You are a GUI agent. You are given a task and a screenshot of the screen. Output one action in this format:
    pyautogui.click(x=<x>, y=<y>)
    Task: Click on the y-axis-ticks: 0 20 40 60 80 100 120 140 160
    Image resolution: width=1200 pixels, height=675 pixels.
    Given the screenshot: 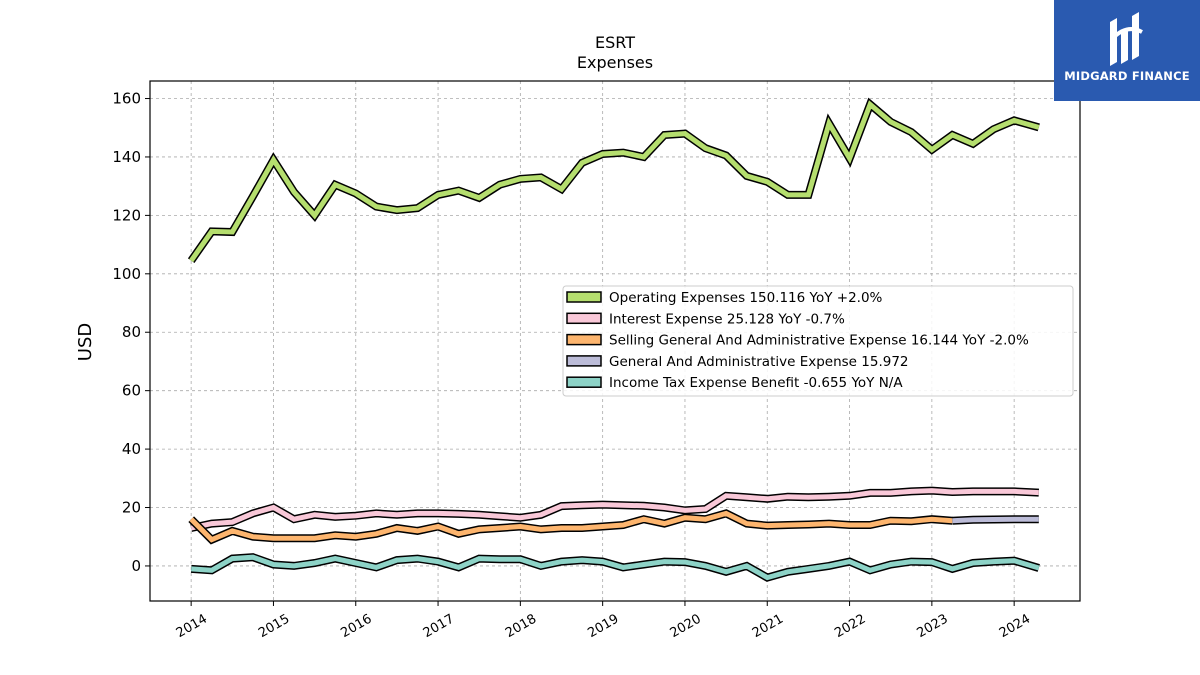 What is the action you would take?
    pyautogui.click(x=131, y=332)
    